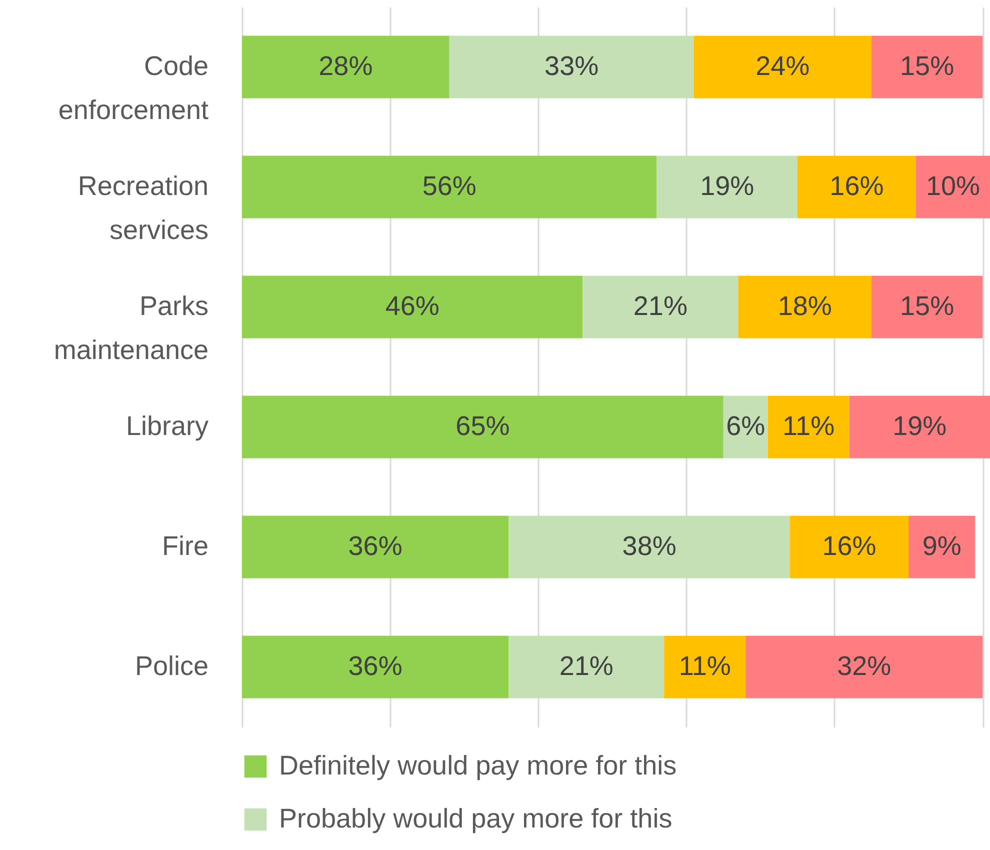 The image size is (990, 850). I want to click on y-tick-label: Library, so click(167, 426).